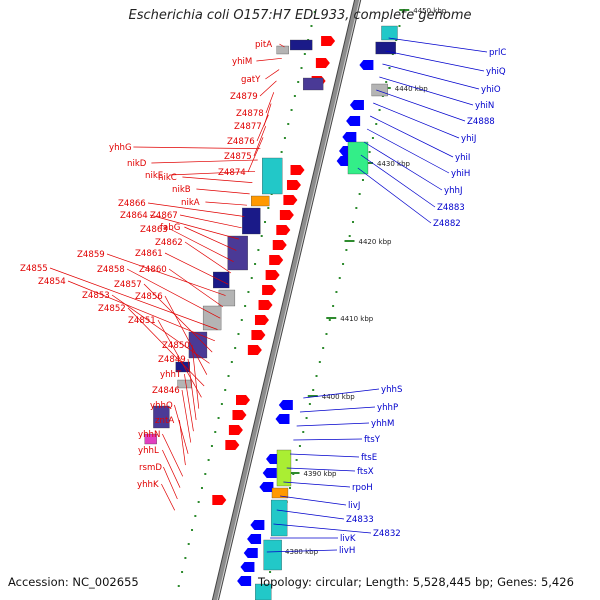 The width and height of the screenshot is (600, 600). What do you see at coordinates (167, 178) in the screenshot?
I see `gene-label-nikC: nikC` at bounding box center [167, 178].